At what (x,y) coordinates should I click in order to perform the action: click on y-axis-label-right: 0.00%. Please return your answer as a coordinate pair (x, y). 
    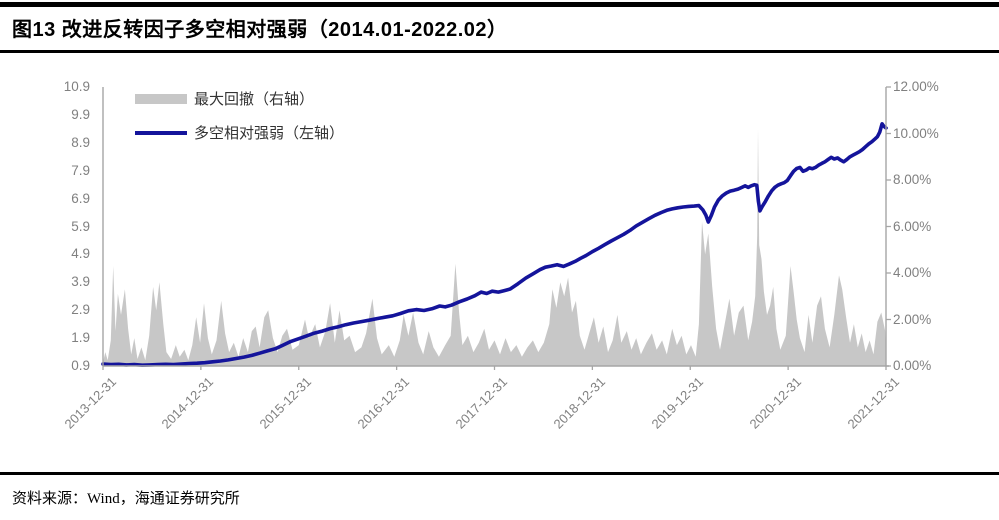
    Looking at the image, I should click on (912, 365).